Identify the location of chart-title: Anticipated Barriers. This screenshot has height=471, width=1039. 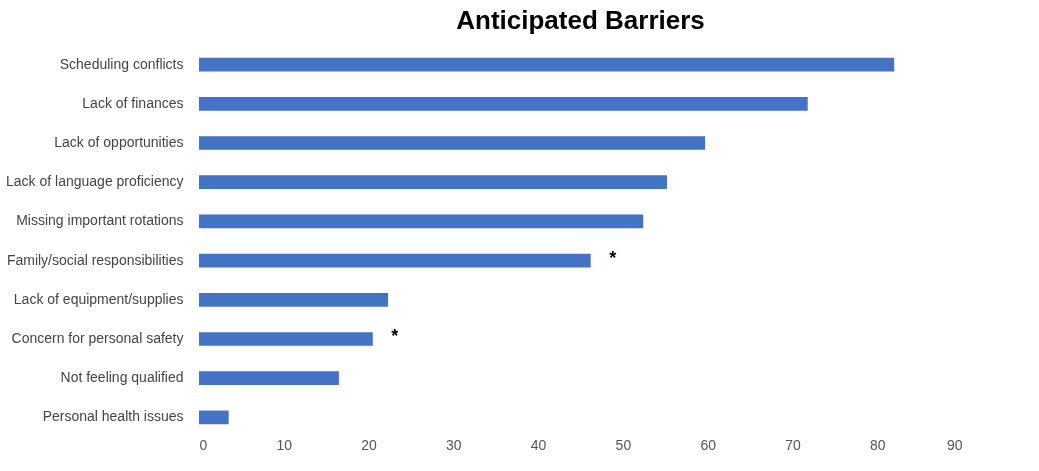
(580, 20).